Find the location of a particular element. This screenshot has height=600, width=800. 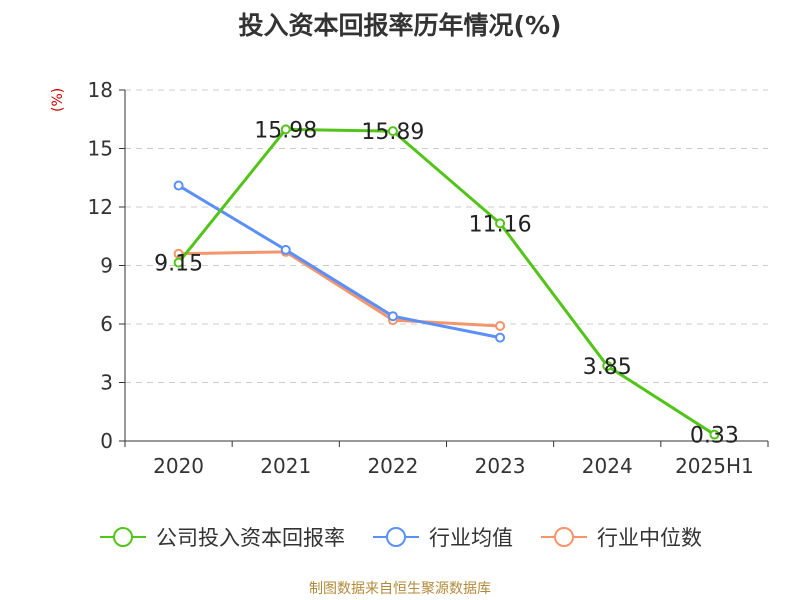

data-source-note: 制图数据来自恒生聚源数据库 is located at coordinates (400, 589).